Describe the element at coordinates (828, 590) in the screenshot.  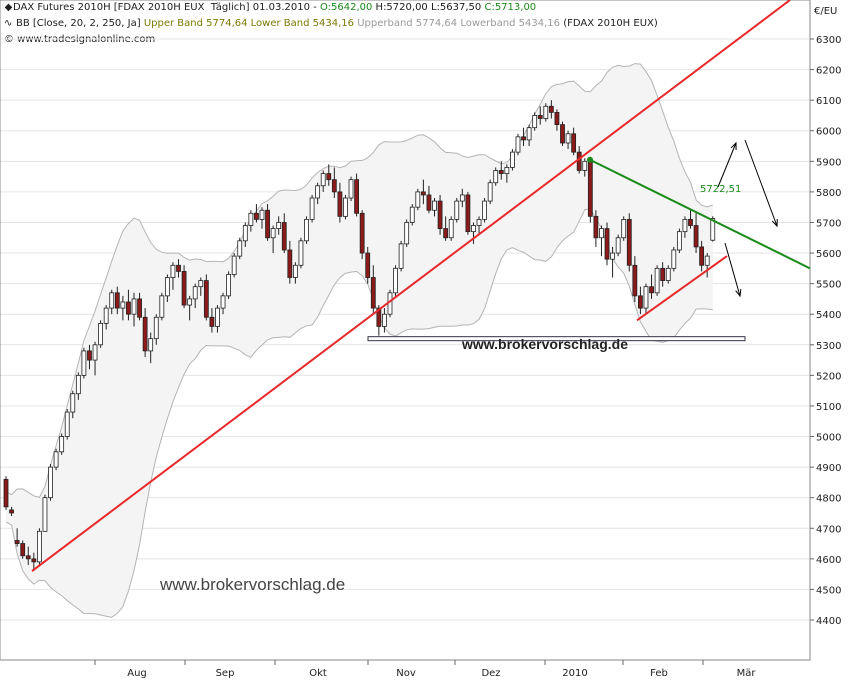
I see `y-tick-label: 4500` at that location.